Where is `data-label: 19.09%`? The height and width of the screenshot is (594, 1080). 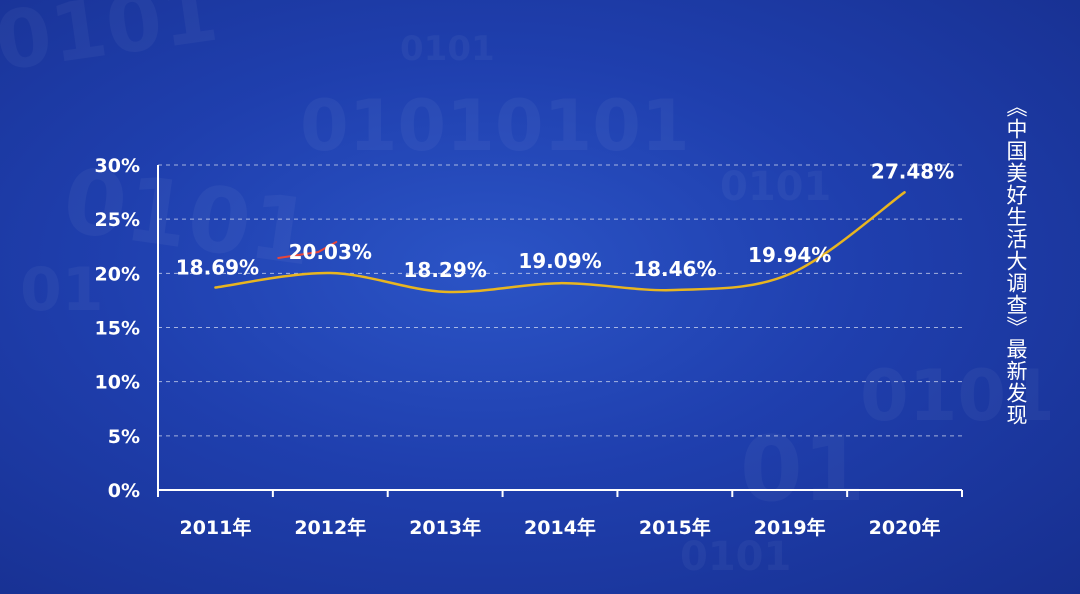
data-label: 19.09% is located at coordinates (559, 261).